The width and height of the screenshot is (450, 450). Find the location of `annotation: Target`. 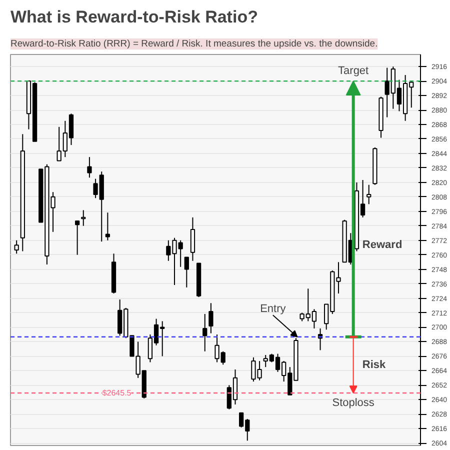

annotation: Target is located at coordinates (353, 71).